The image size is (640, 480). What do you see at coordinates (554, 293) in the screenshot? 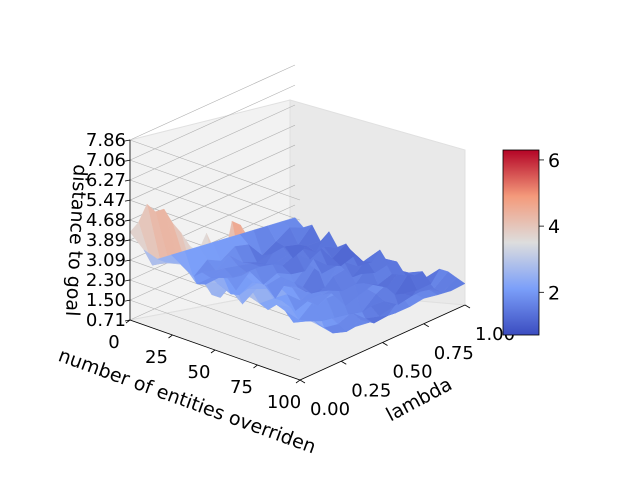
I see `colorbar-tick-label: 2` at bounding box center [554, 293].